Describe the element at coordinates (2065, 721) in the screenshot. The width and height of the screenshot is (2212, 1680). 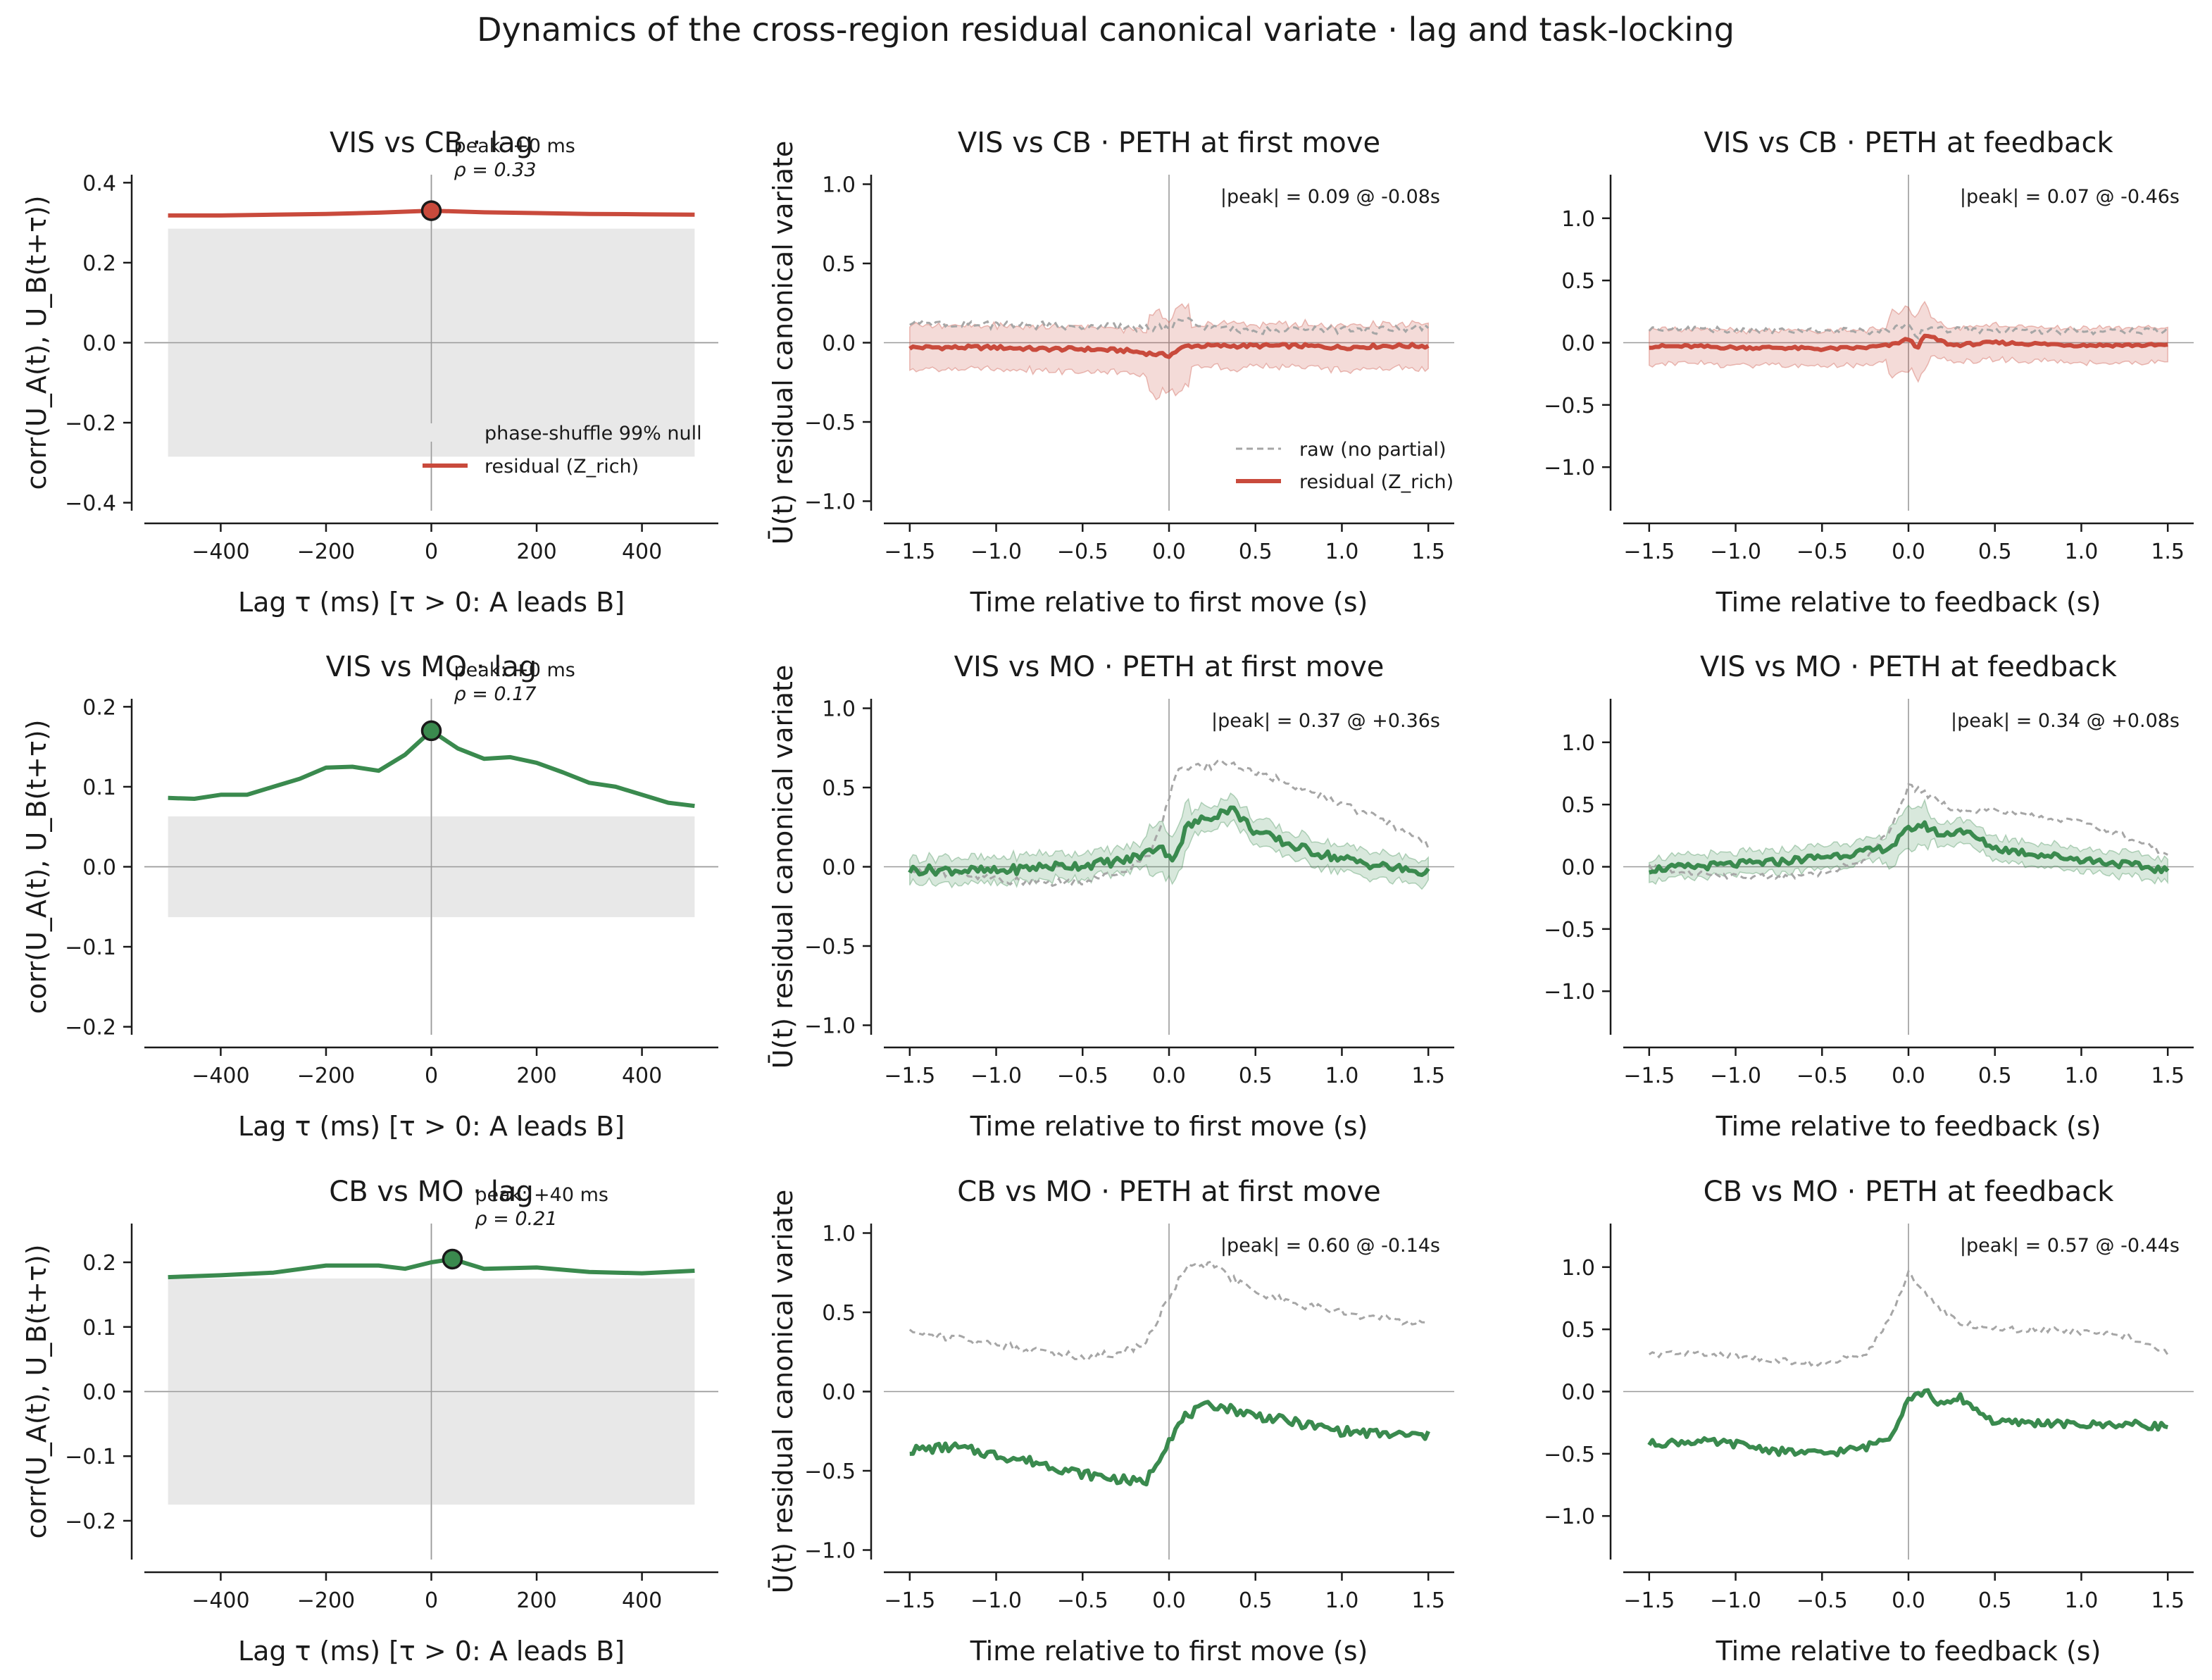
I see `peak-annotation: |peak| = 0.34 @ +0.08s` at that location.